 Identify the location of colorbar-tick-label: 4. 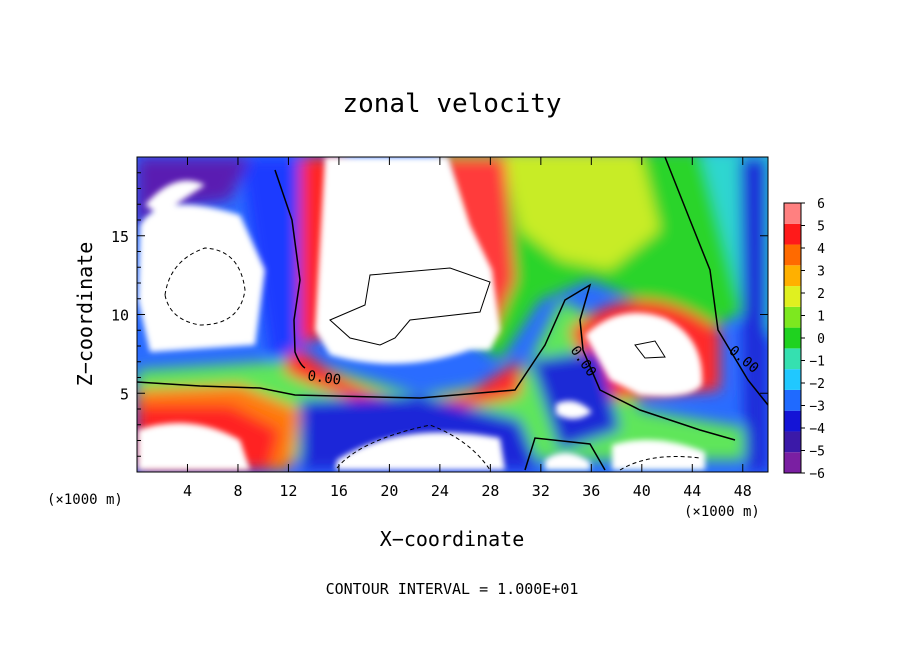
(821, 249).